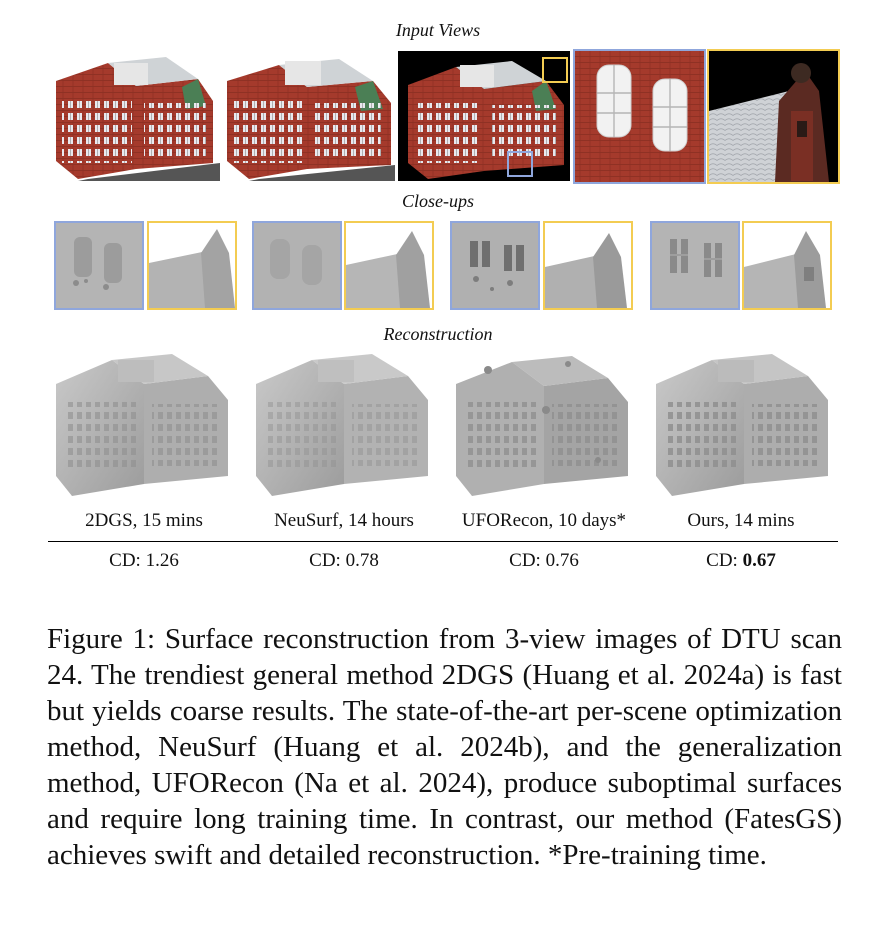  Describe the element at coordinates (162, 560) in the screenshot. I see `cd-value: 1.26` at that location.